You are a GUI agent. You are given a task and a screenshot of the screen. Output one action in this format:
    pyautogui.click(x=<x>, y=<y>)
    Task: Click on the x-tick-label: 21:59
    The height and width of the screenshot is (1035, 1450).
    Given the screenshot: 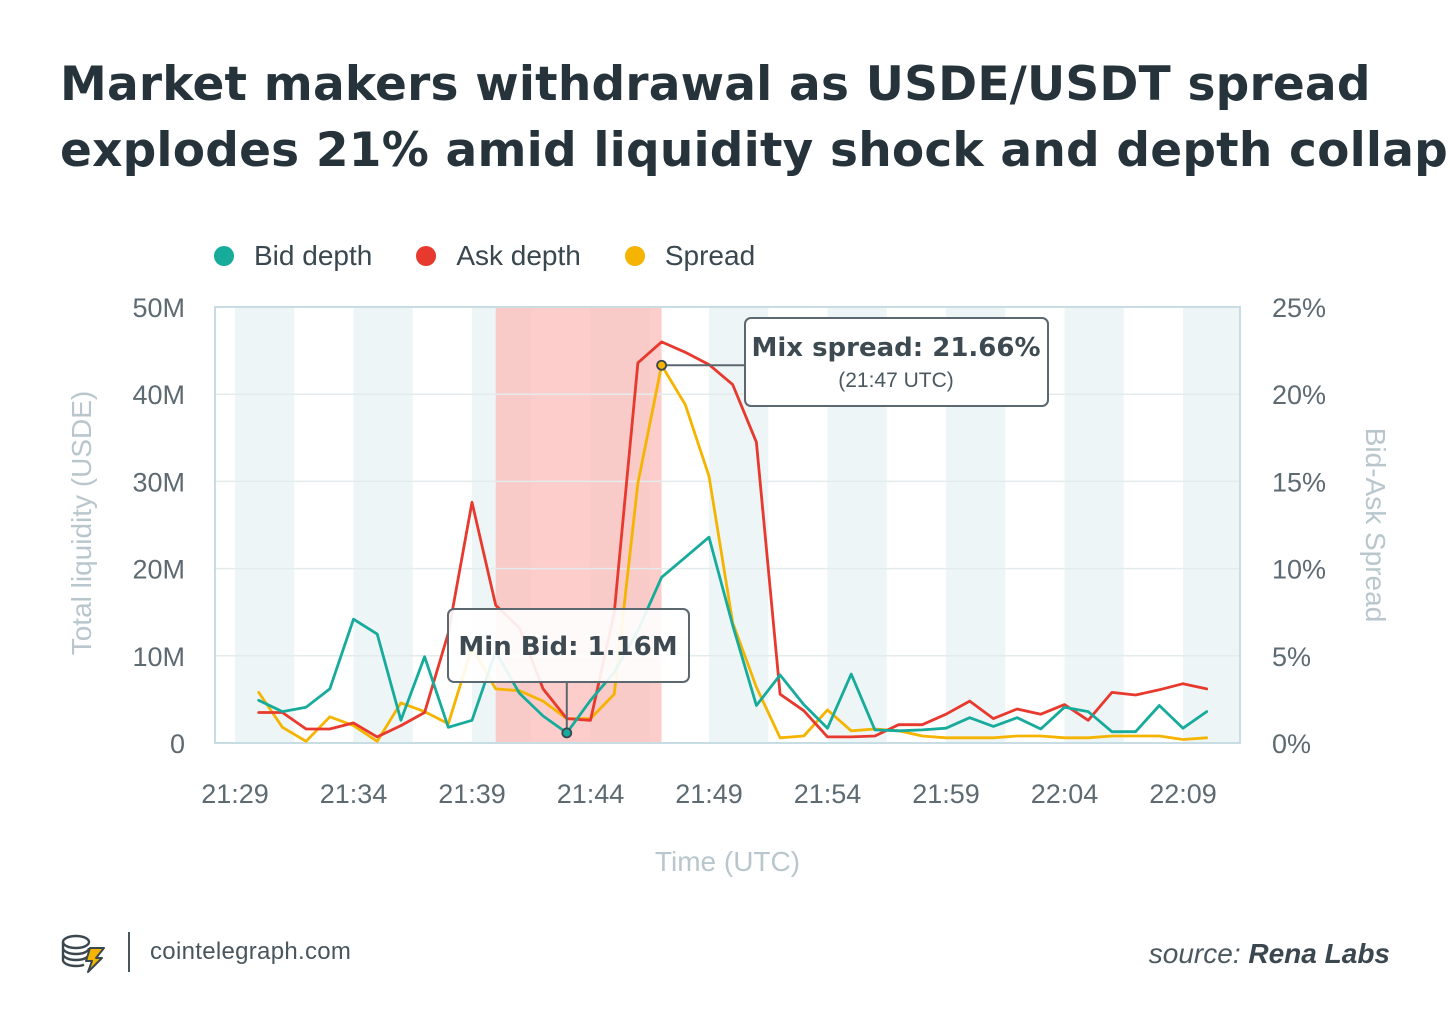 What is the action you would take?
    pyautogui.click(x=946, y=794)
    